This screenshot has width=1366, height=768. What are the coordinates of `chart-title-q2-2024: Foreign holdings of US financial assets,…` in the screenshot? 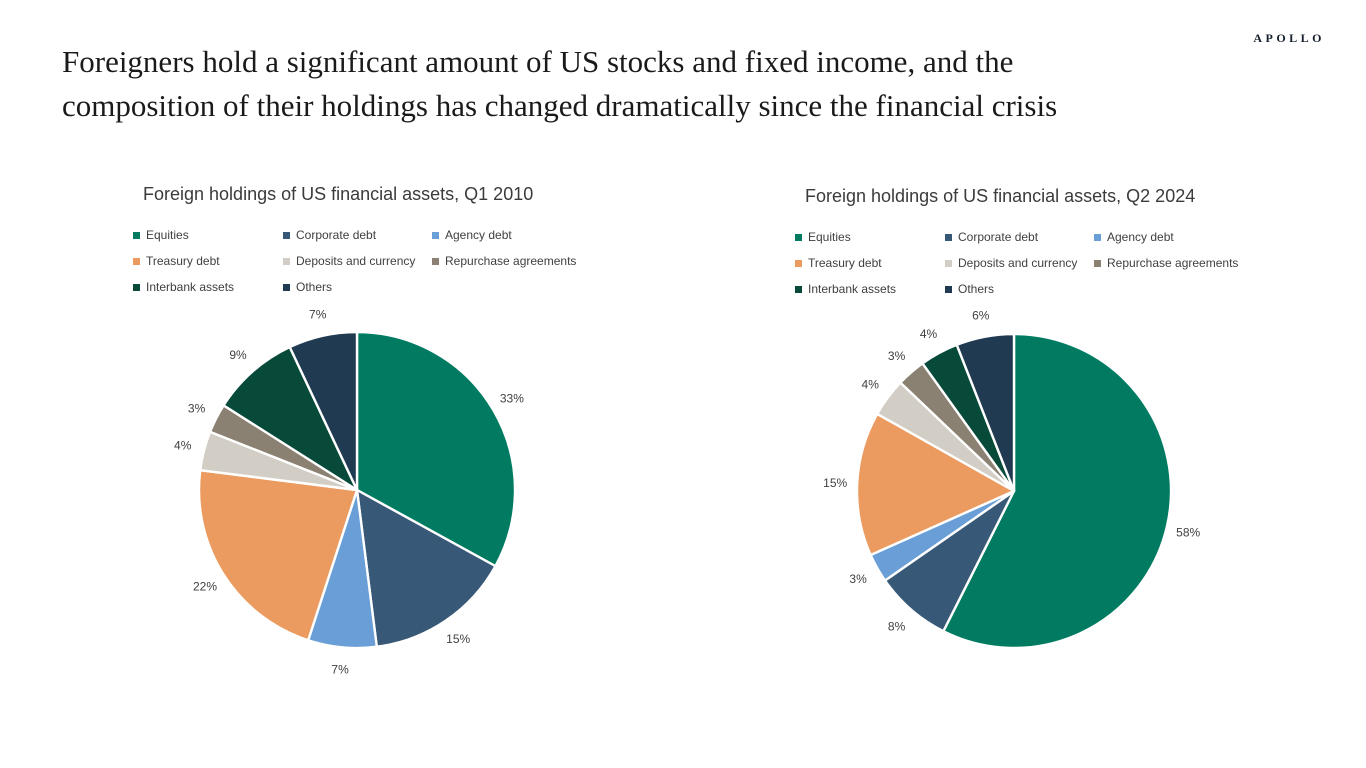 It's located at (1000, 196).